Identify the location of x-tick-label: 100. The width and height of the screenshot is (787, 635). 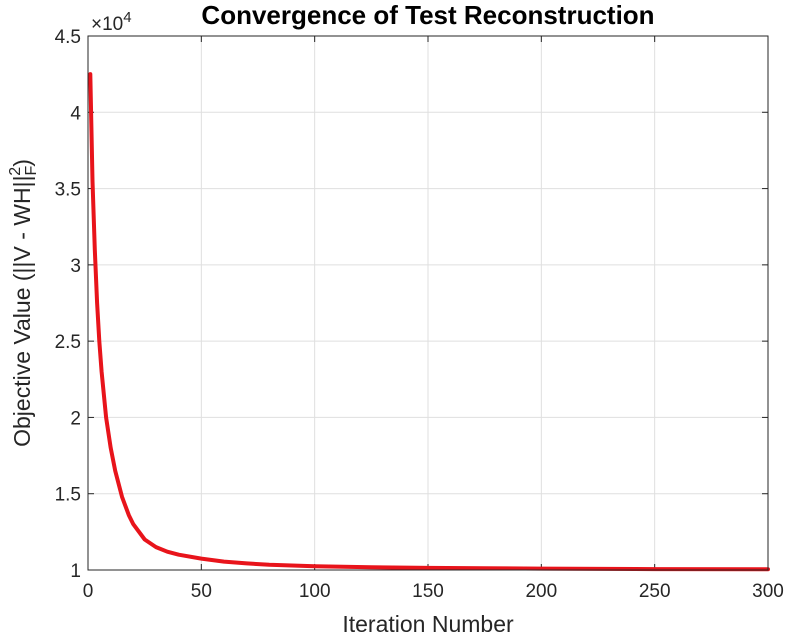
(315, 591).